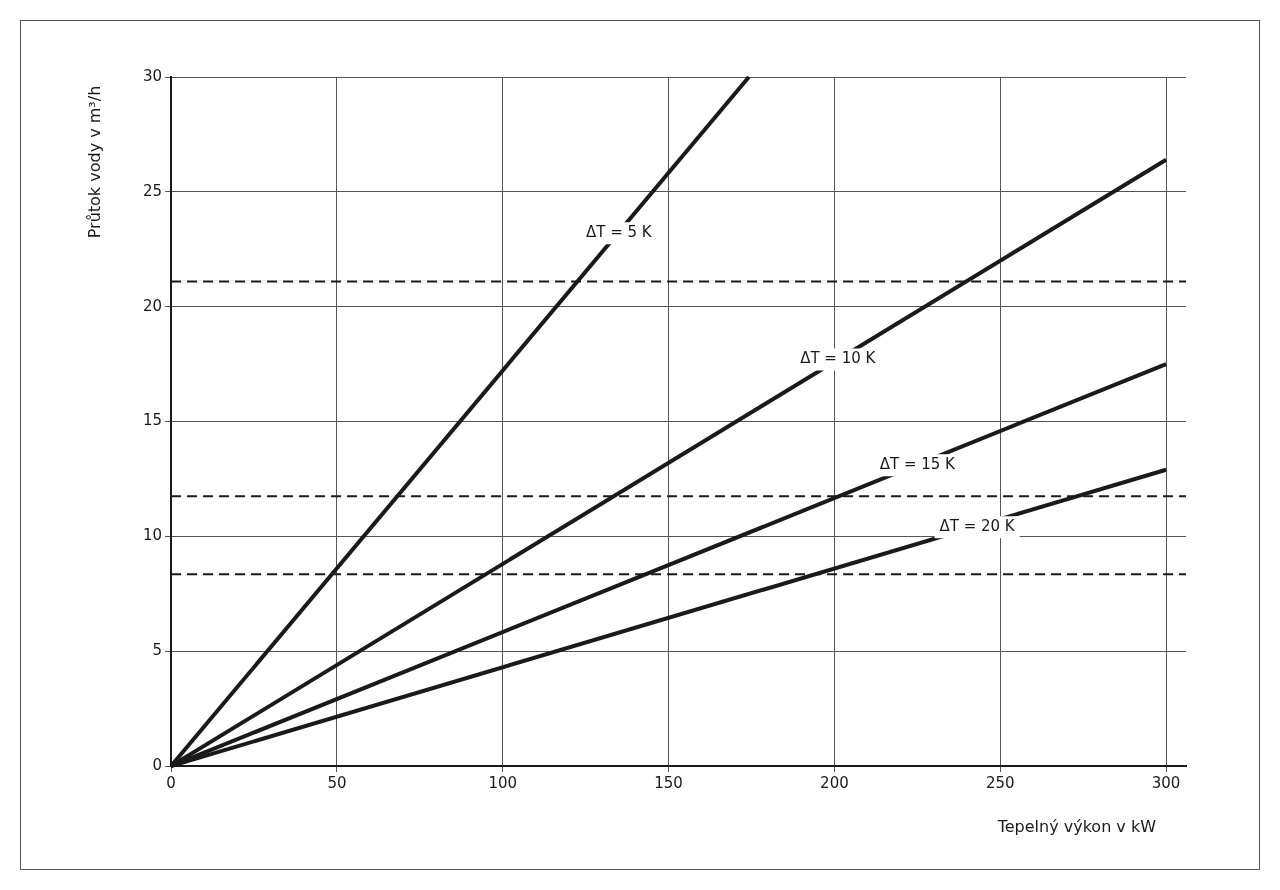 This screenshot has height=890, width=1280. What do you see at coordinates (152, 535) in the screenshot?
I see `y-tick-label: 10` at bounding box center [152, 535].